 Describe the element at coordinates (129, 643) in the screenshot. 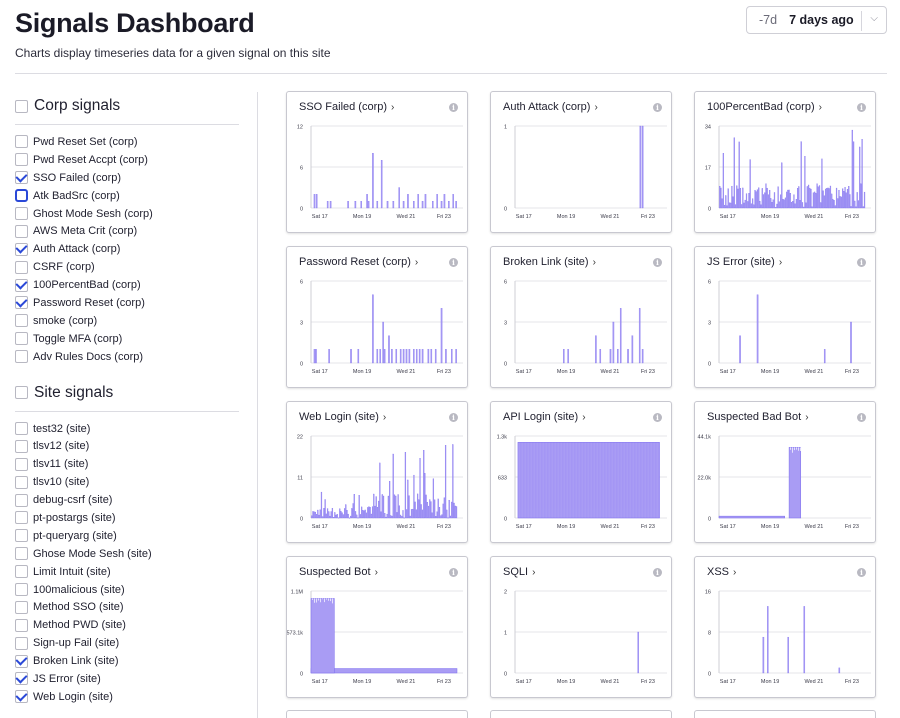

I see `signal-item-sign-up-fail-site: Sign-up Fail (site)` at that location.